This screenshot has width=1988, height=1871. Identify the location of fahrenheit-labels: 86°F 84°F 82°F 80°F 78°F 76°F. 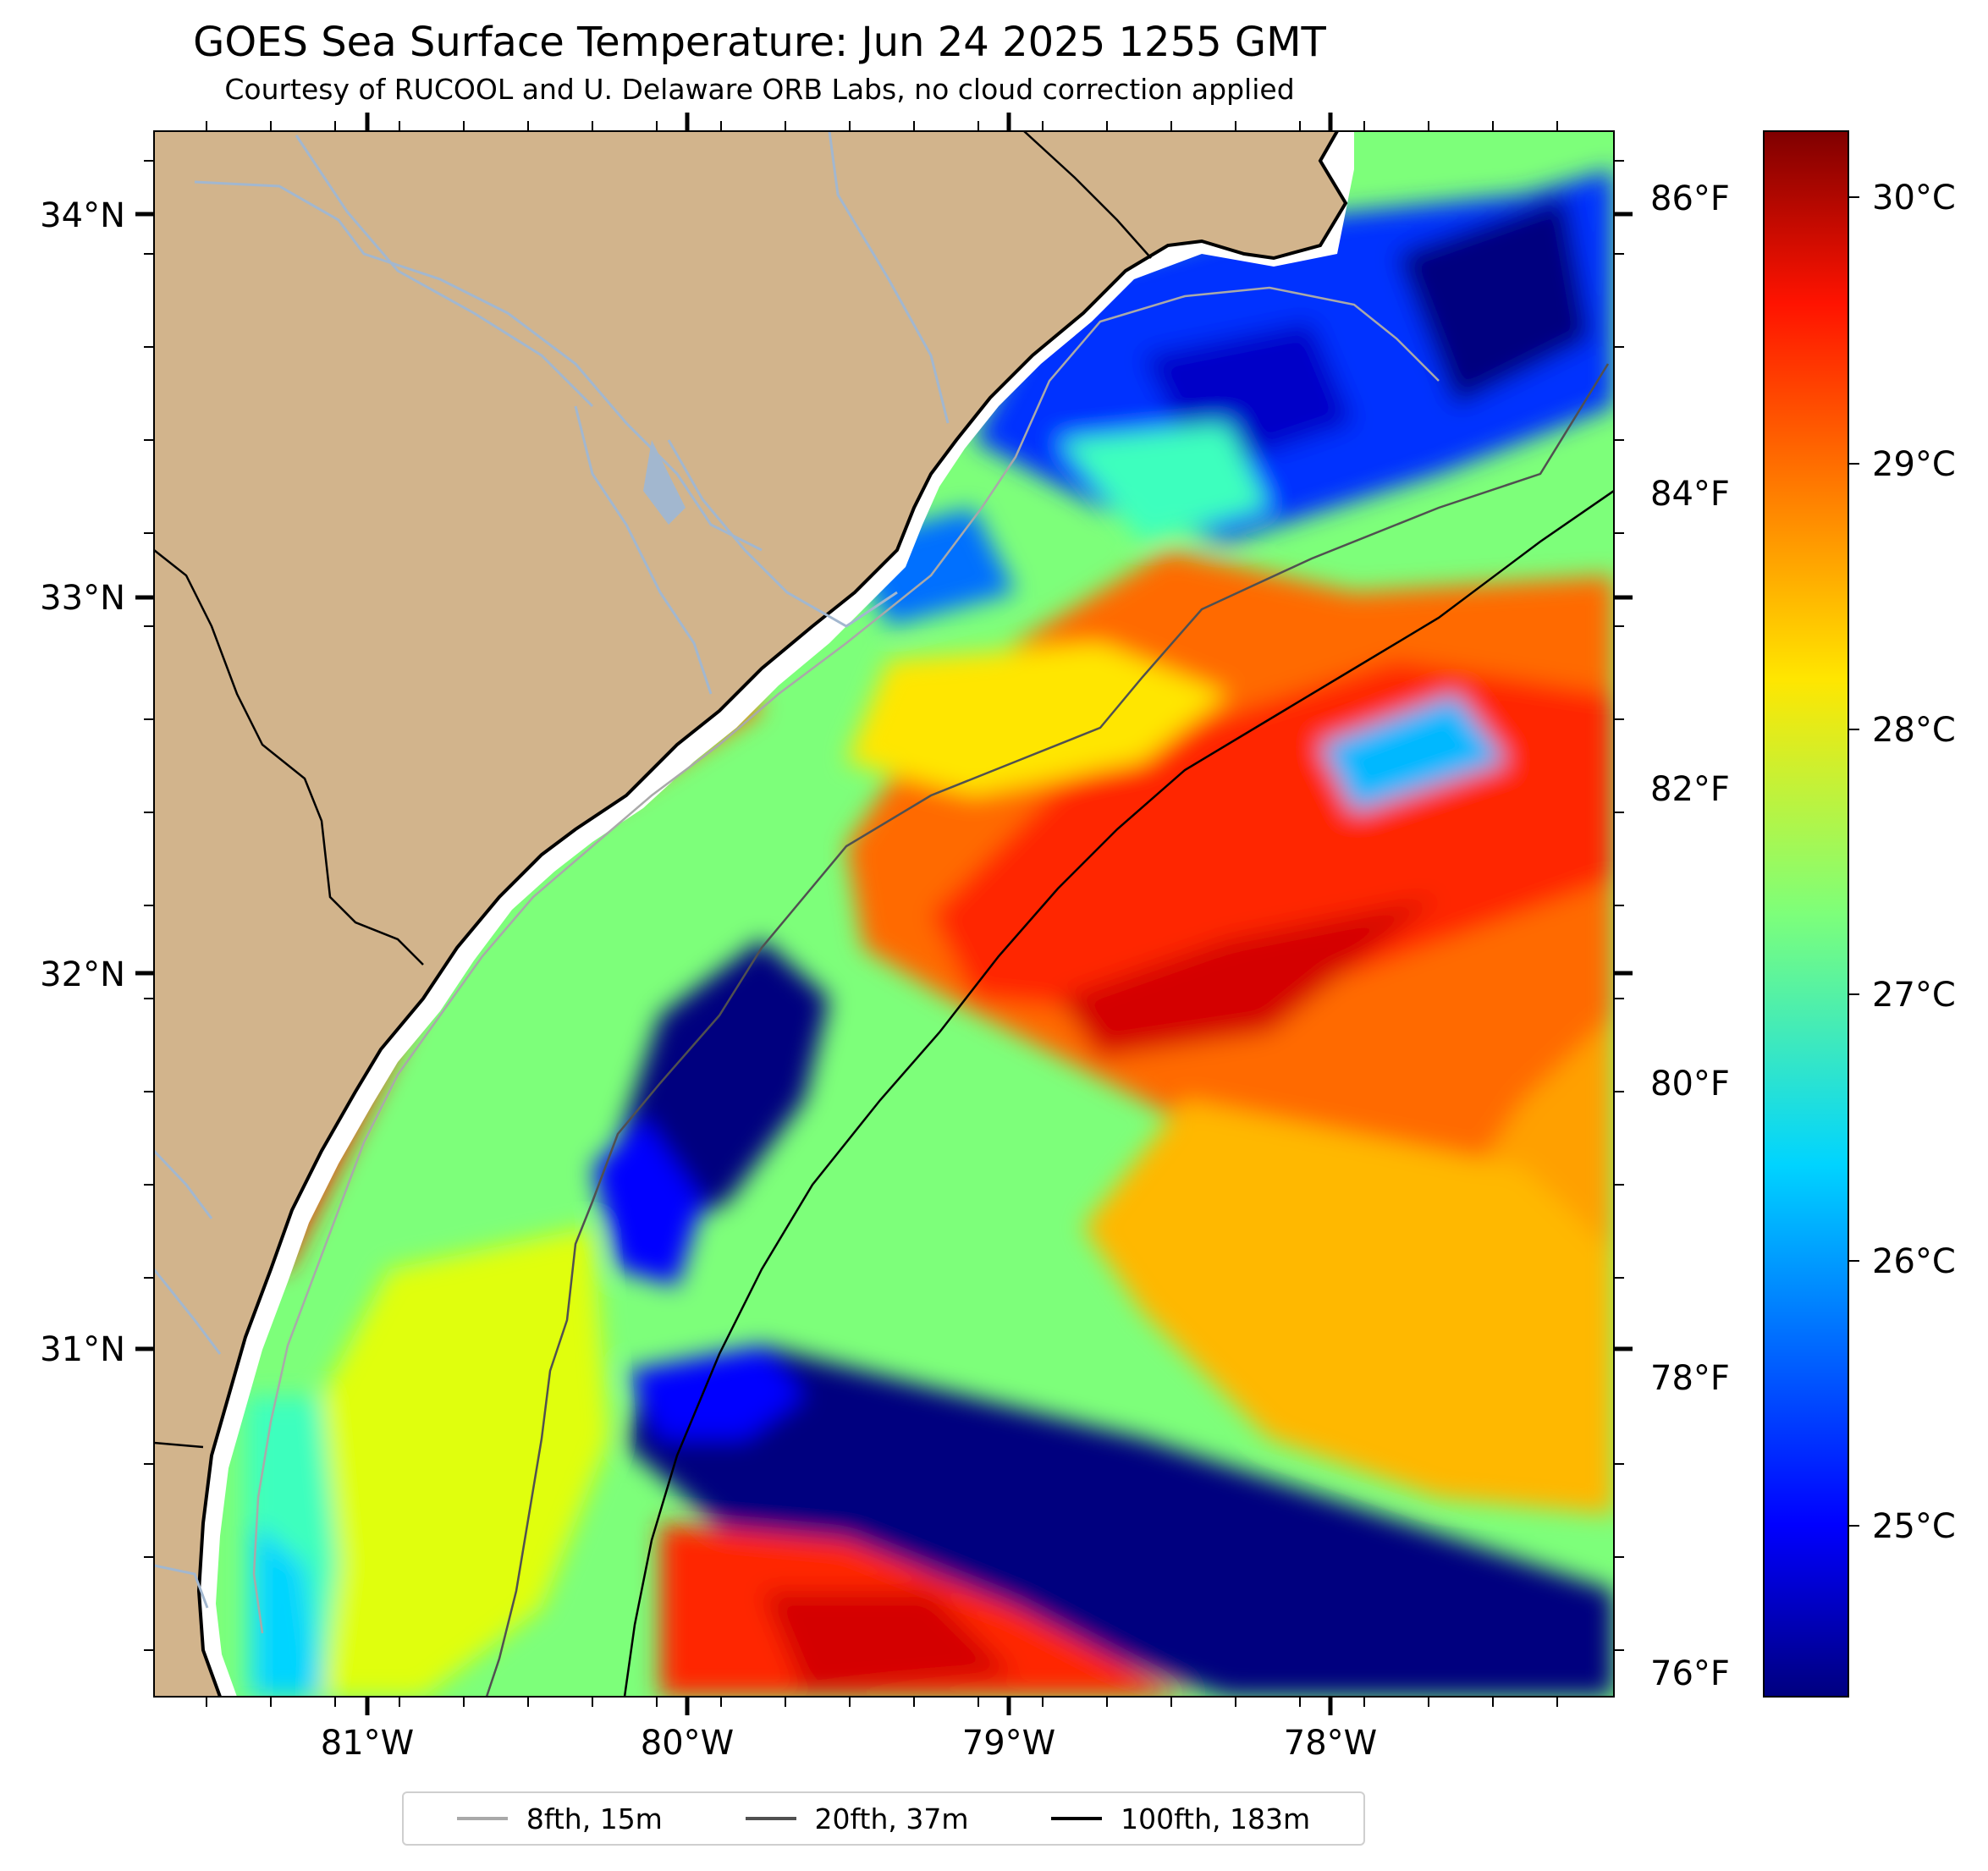
(1690, 936).